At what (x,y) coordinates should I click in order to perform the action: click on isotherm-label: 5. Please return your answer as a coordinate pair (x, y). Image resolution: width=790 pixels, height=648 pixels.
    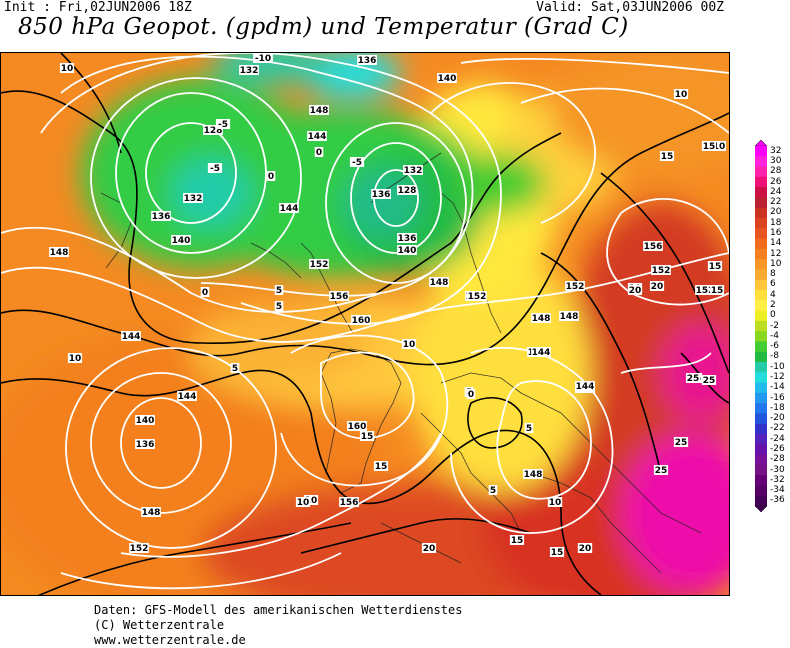
    Looking at the image, I should click on (493, 491).